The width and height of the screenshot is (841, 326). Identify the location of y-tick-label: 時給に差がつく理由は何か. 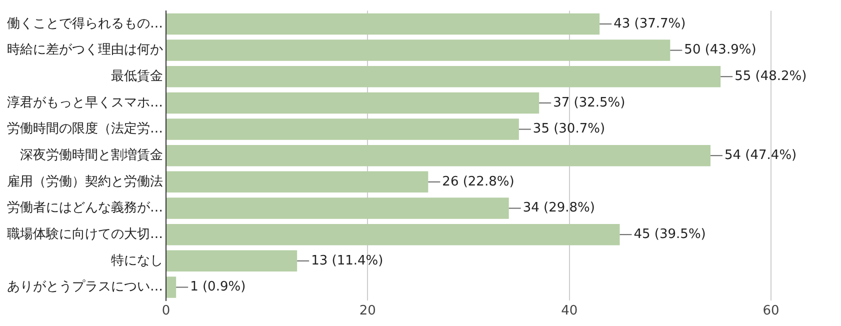
(85, 50).